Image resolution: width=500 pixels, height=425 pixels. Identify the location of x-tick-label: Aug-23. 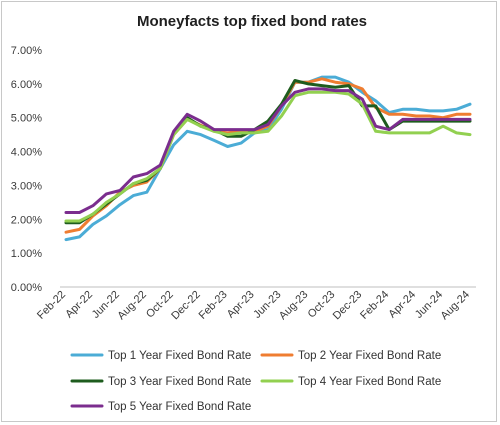
(294, 306).